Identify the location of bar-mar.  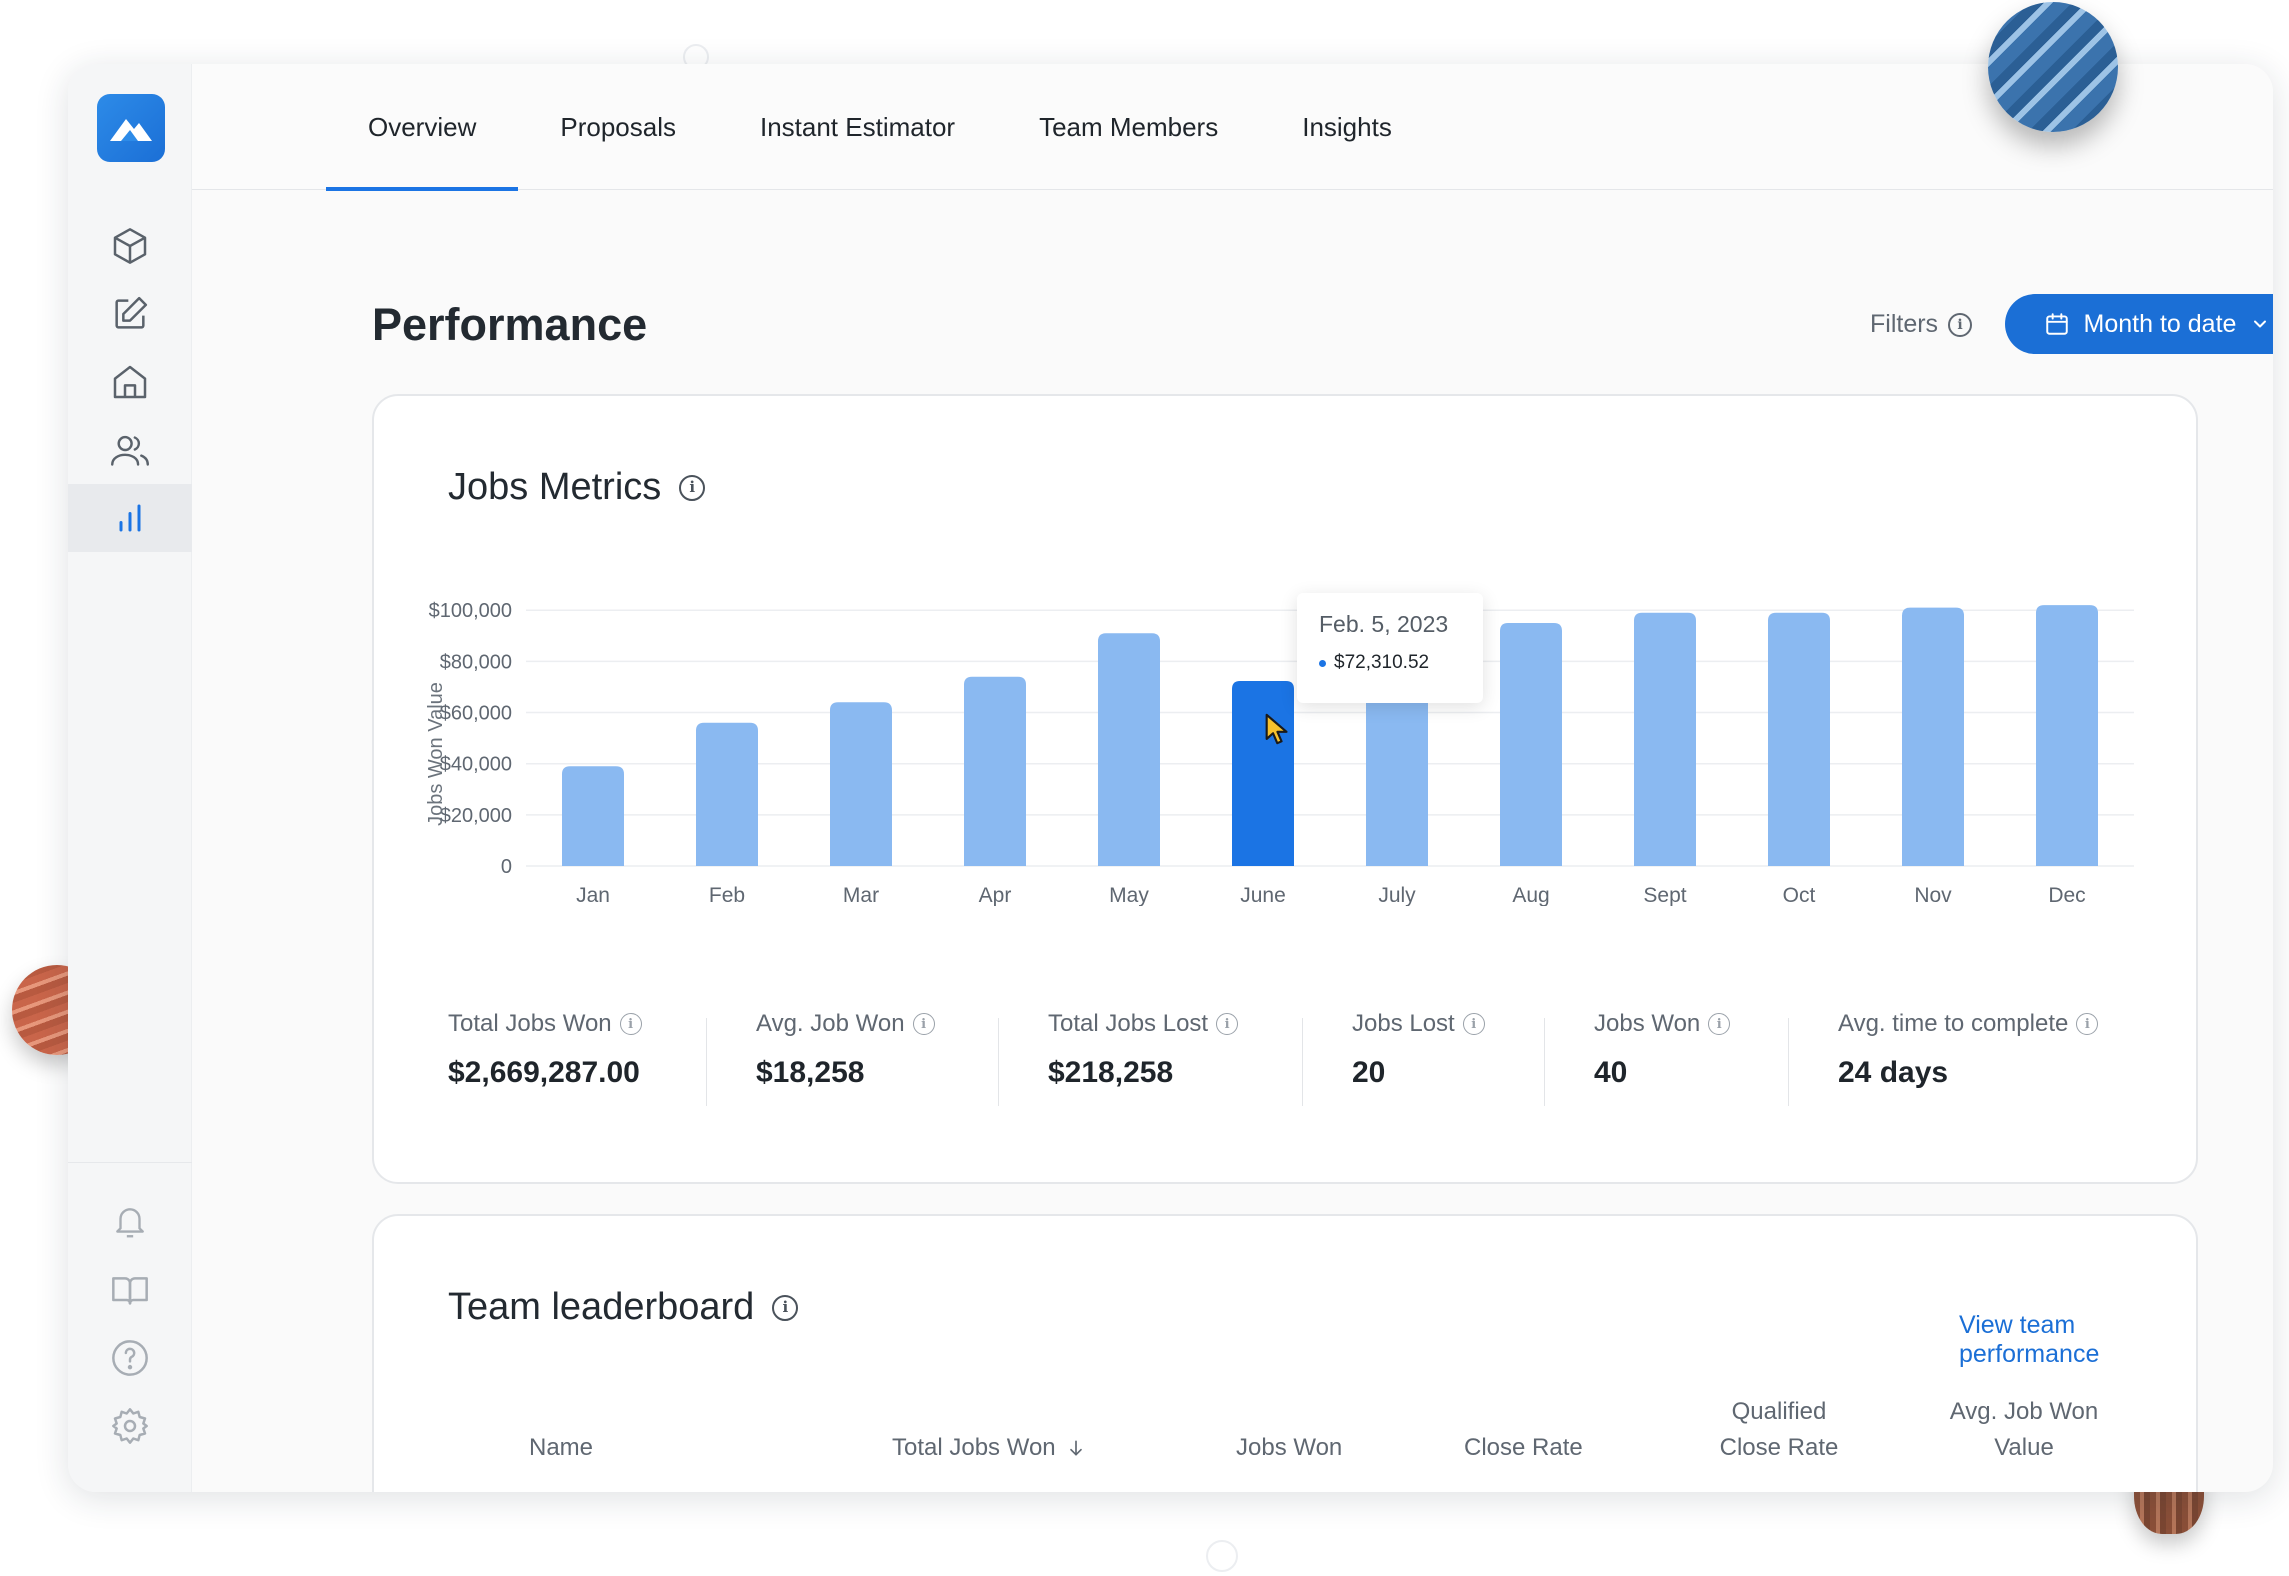
(861, 784).